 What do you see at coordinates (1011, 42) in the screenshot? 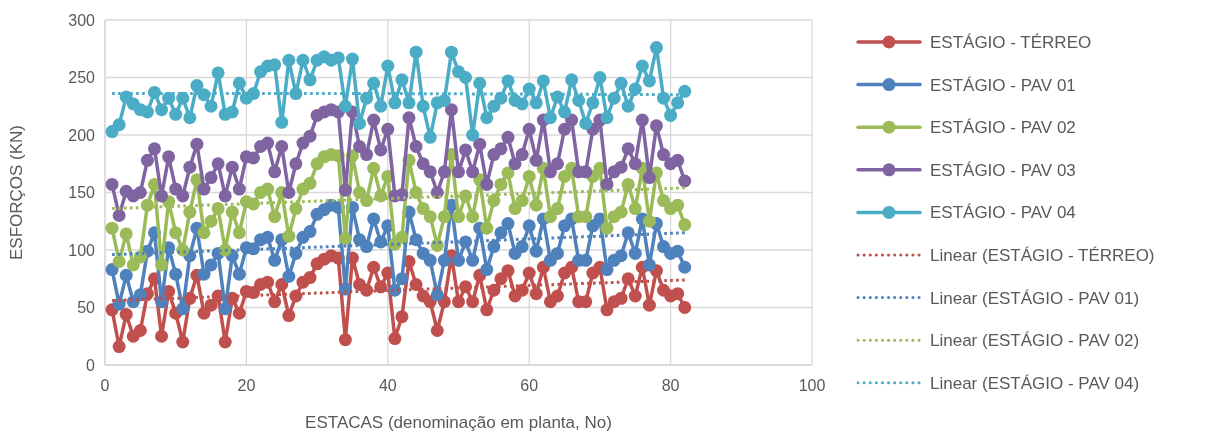
I see `legend-label: ESTÁGIO - TÉRREO` at bounding box center [1011, 42].